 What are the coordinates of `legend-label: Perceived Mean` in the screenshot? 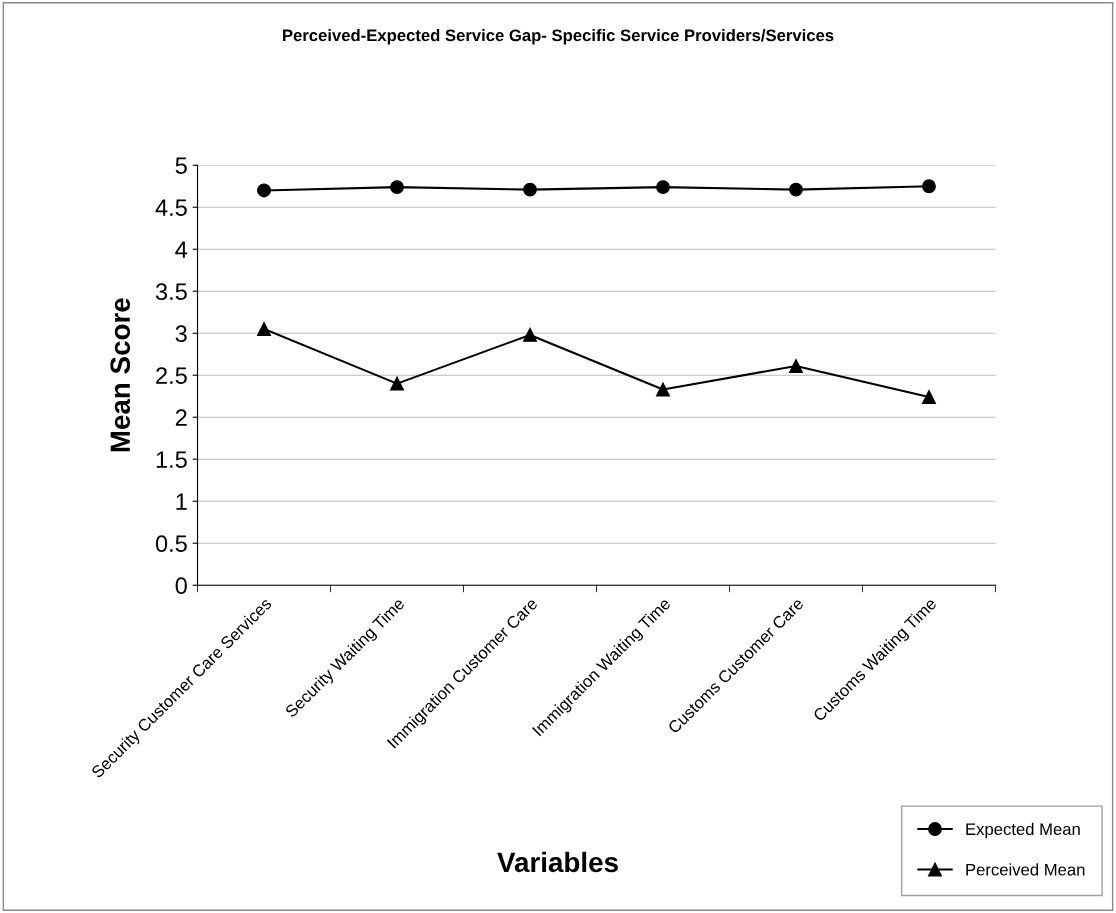 It's located at (1025, 869).